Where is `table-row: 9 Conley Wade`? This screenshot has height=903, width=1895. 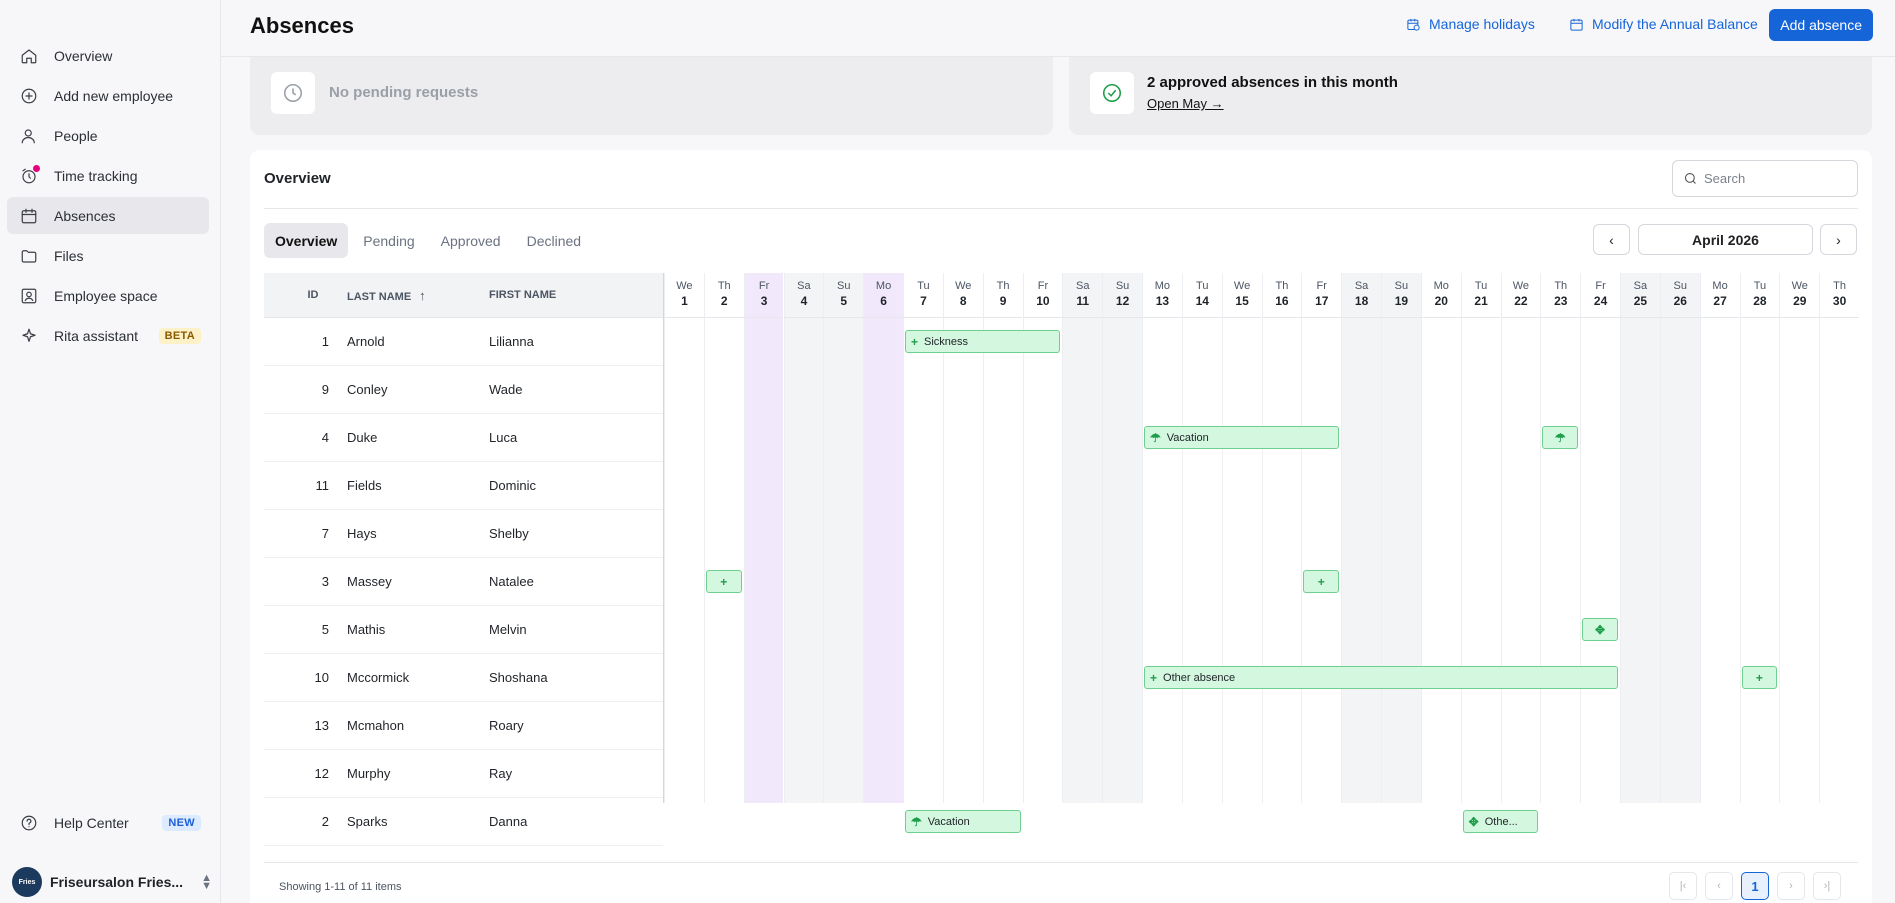
table-row: 9 Conley Wade is located at coordinates (463, 390).